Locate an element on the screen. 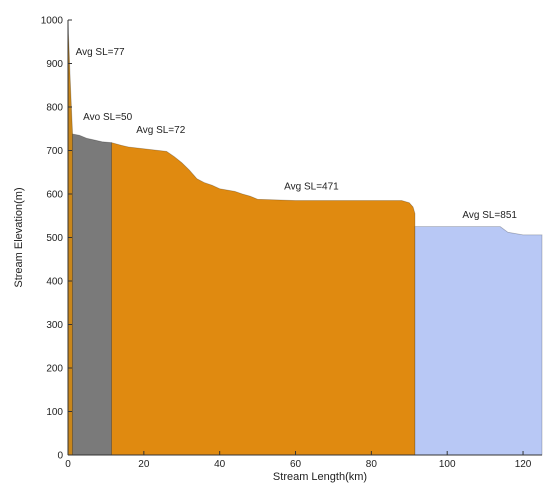 The height and width of the screenshot is (486, 545). avg-sl-annotation: Avg SL=72 is located at coordinates (160, 130).